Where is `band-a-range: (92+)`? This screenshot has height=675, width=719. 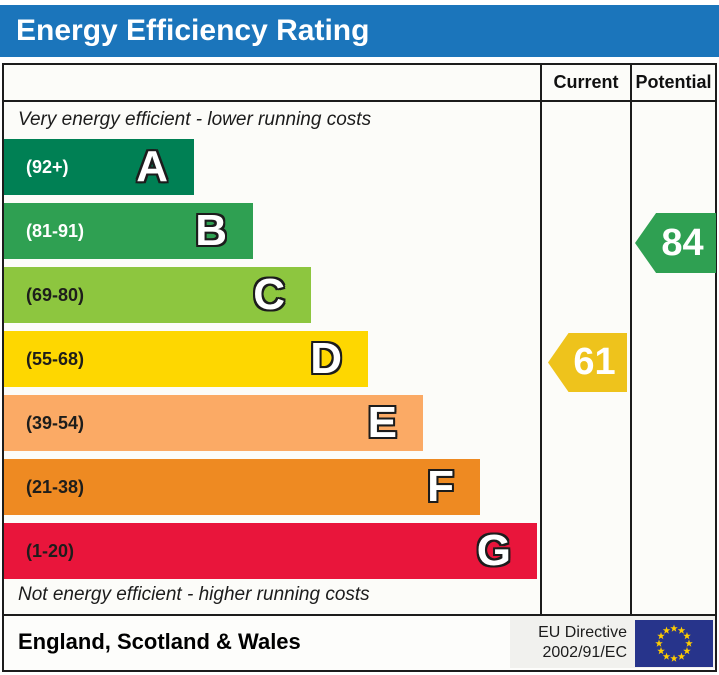 band-a-range: (92+) is located at coordinates (47, 166).